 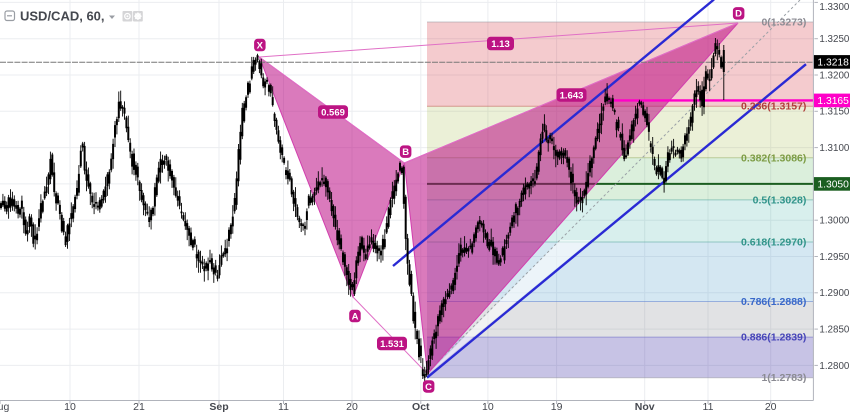 What do you see at coordinates (218, 407) in the screenshot?
I see `svg-text: Sep` at bounding box center [218, 407].